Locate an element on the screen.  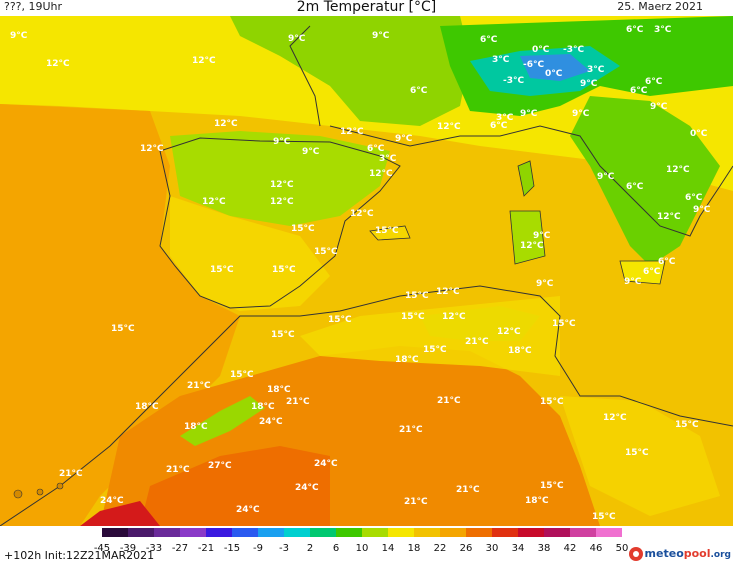
sahara-hottest-zone is located at coordinates (235, 486).